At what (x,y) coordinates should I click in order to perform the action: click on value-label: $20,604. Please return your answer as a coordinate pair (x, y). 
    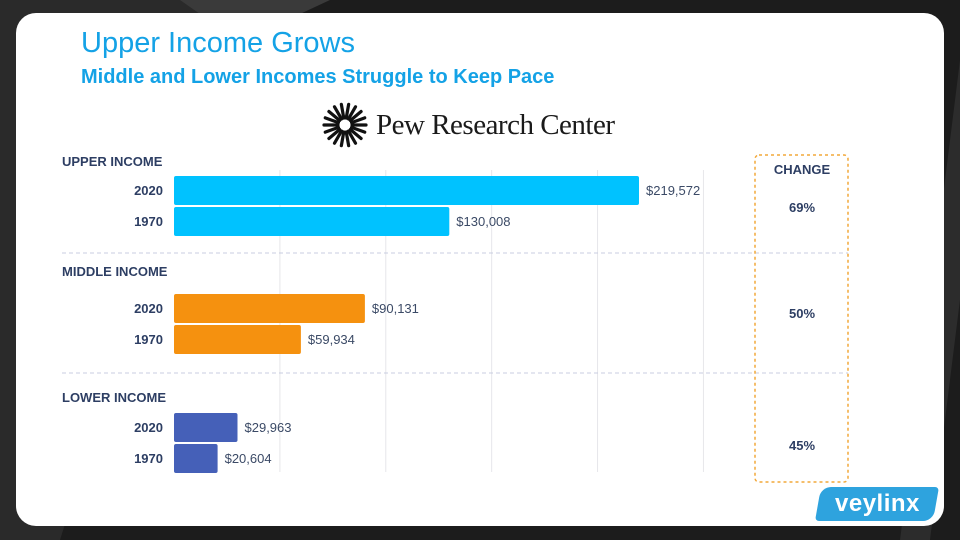
    Looking at the image, I should click on (248, 458).